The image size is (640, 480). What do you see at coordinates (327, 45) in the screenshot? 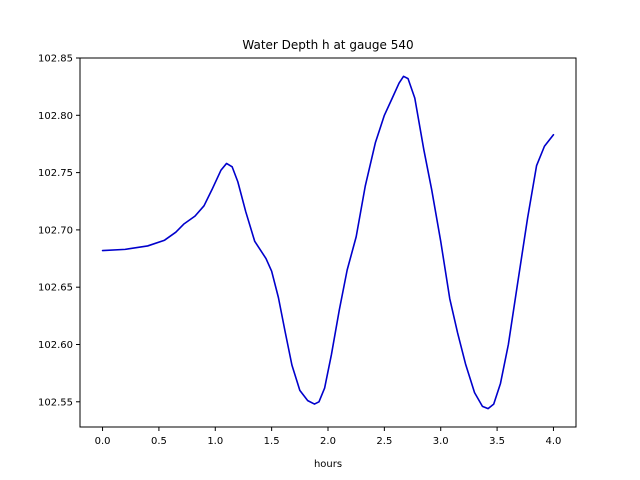
I see `chart-title: Water Depth h at gauge 540` at bounding box center [327, 45].